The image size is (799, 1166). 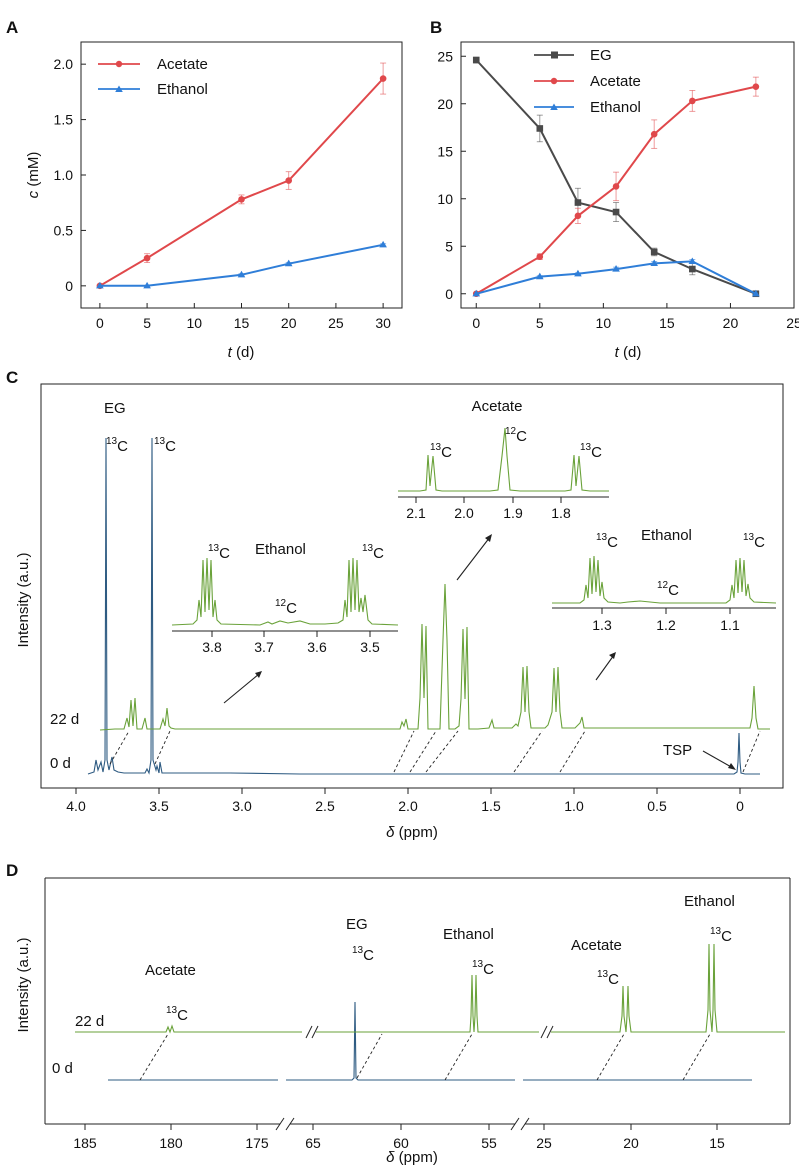 What do you see at coordinates (285, 622) in the screenshot?
I see `c-inset-ethanol-left: Ethanol 13C 12C 13C 3.8 3.7 3.6 3.5` at bounding box center [285, 622].